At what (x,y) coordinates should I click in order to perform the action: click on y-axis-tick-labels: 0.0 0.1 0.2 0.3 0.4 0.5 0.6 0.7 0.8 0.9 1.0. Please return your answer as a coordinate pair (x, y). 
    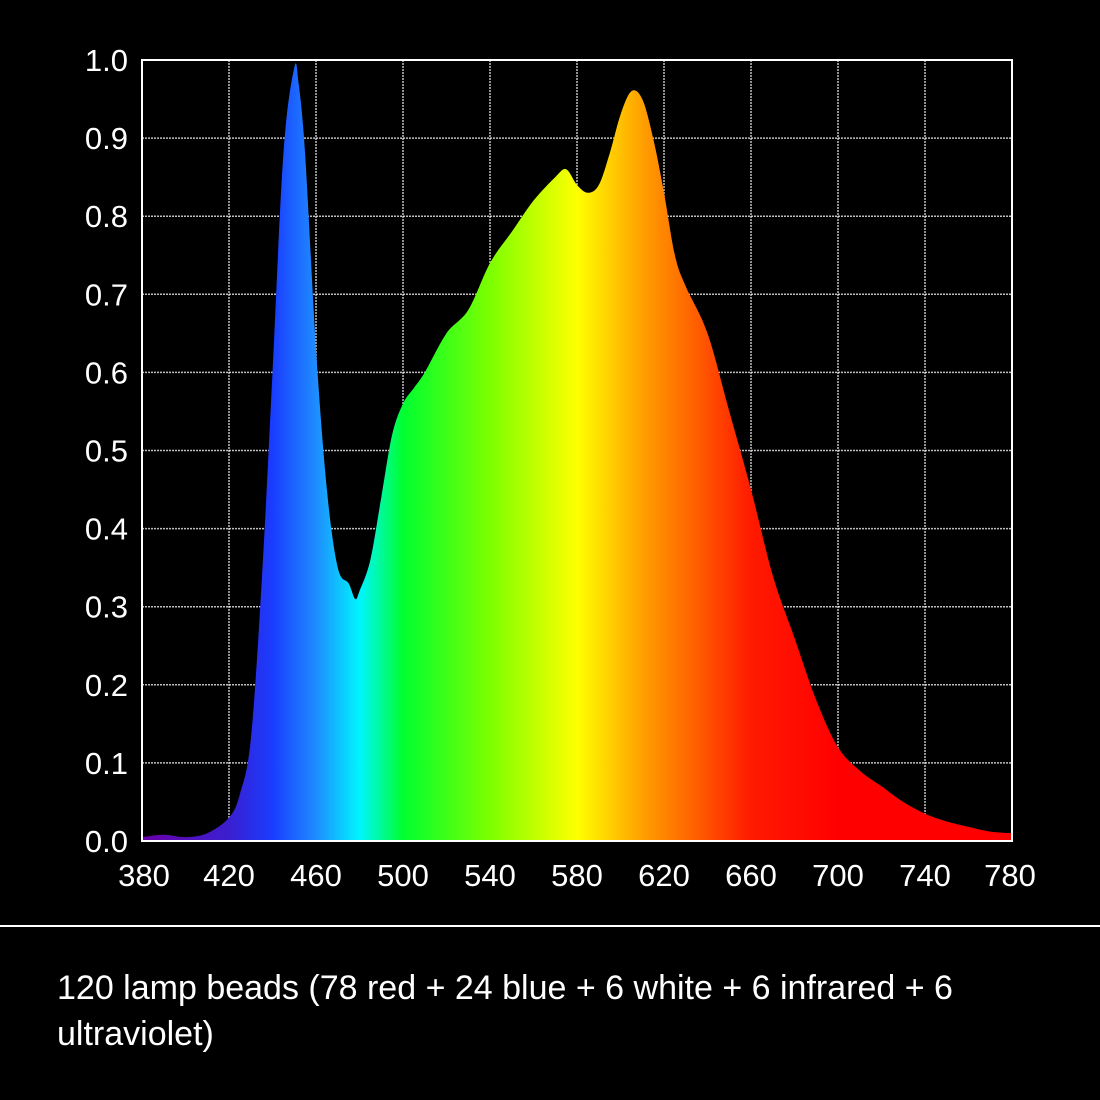
    Looking at the image, I should click on (106, 451).